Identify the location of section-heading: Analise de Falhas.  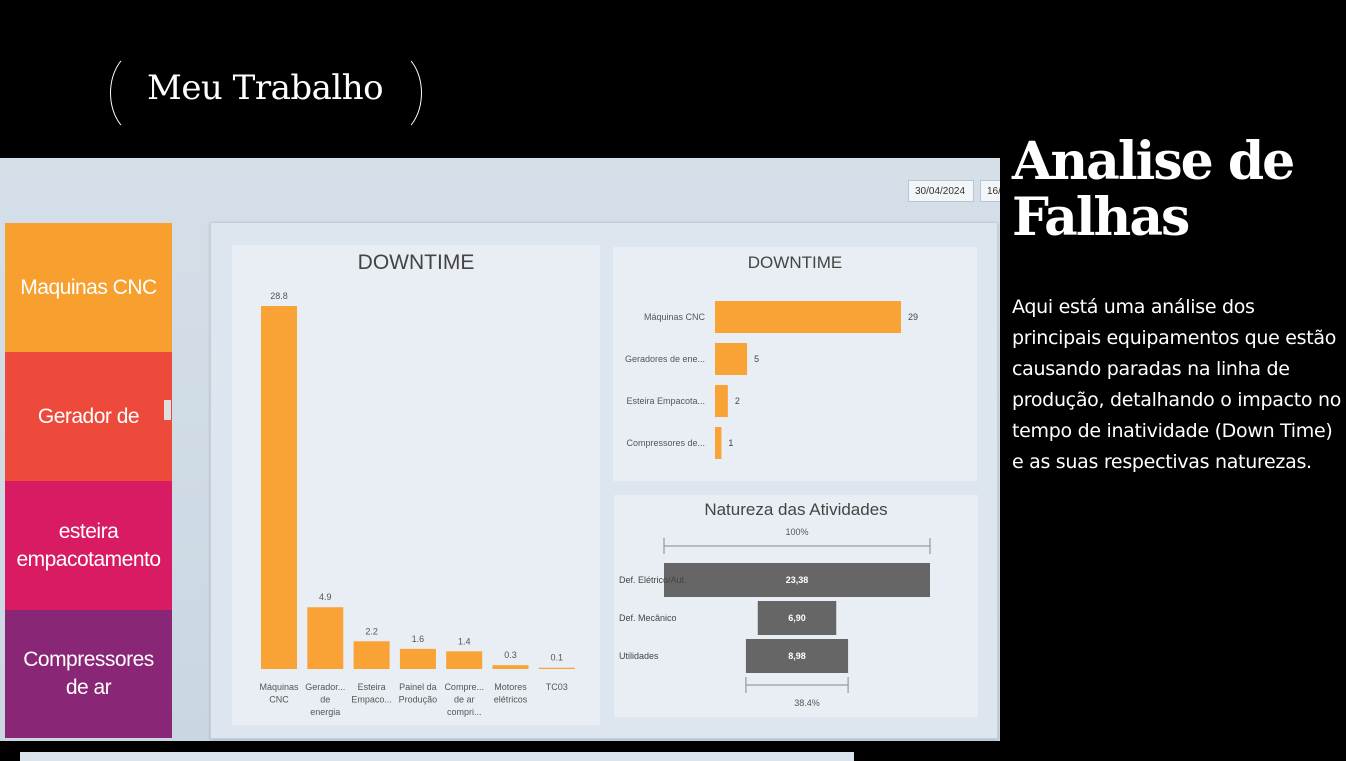
(1153, 189).